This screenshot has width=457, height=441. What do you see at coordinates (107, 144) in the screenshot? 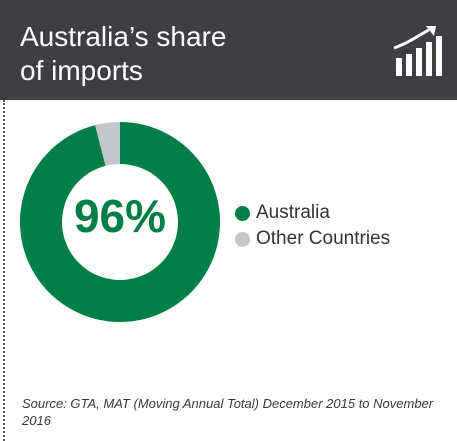
I see `slice-other-countries` at bounding box center [107, 144].